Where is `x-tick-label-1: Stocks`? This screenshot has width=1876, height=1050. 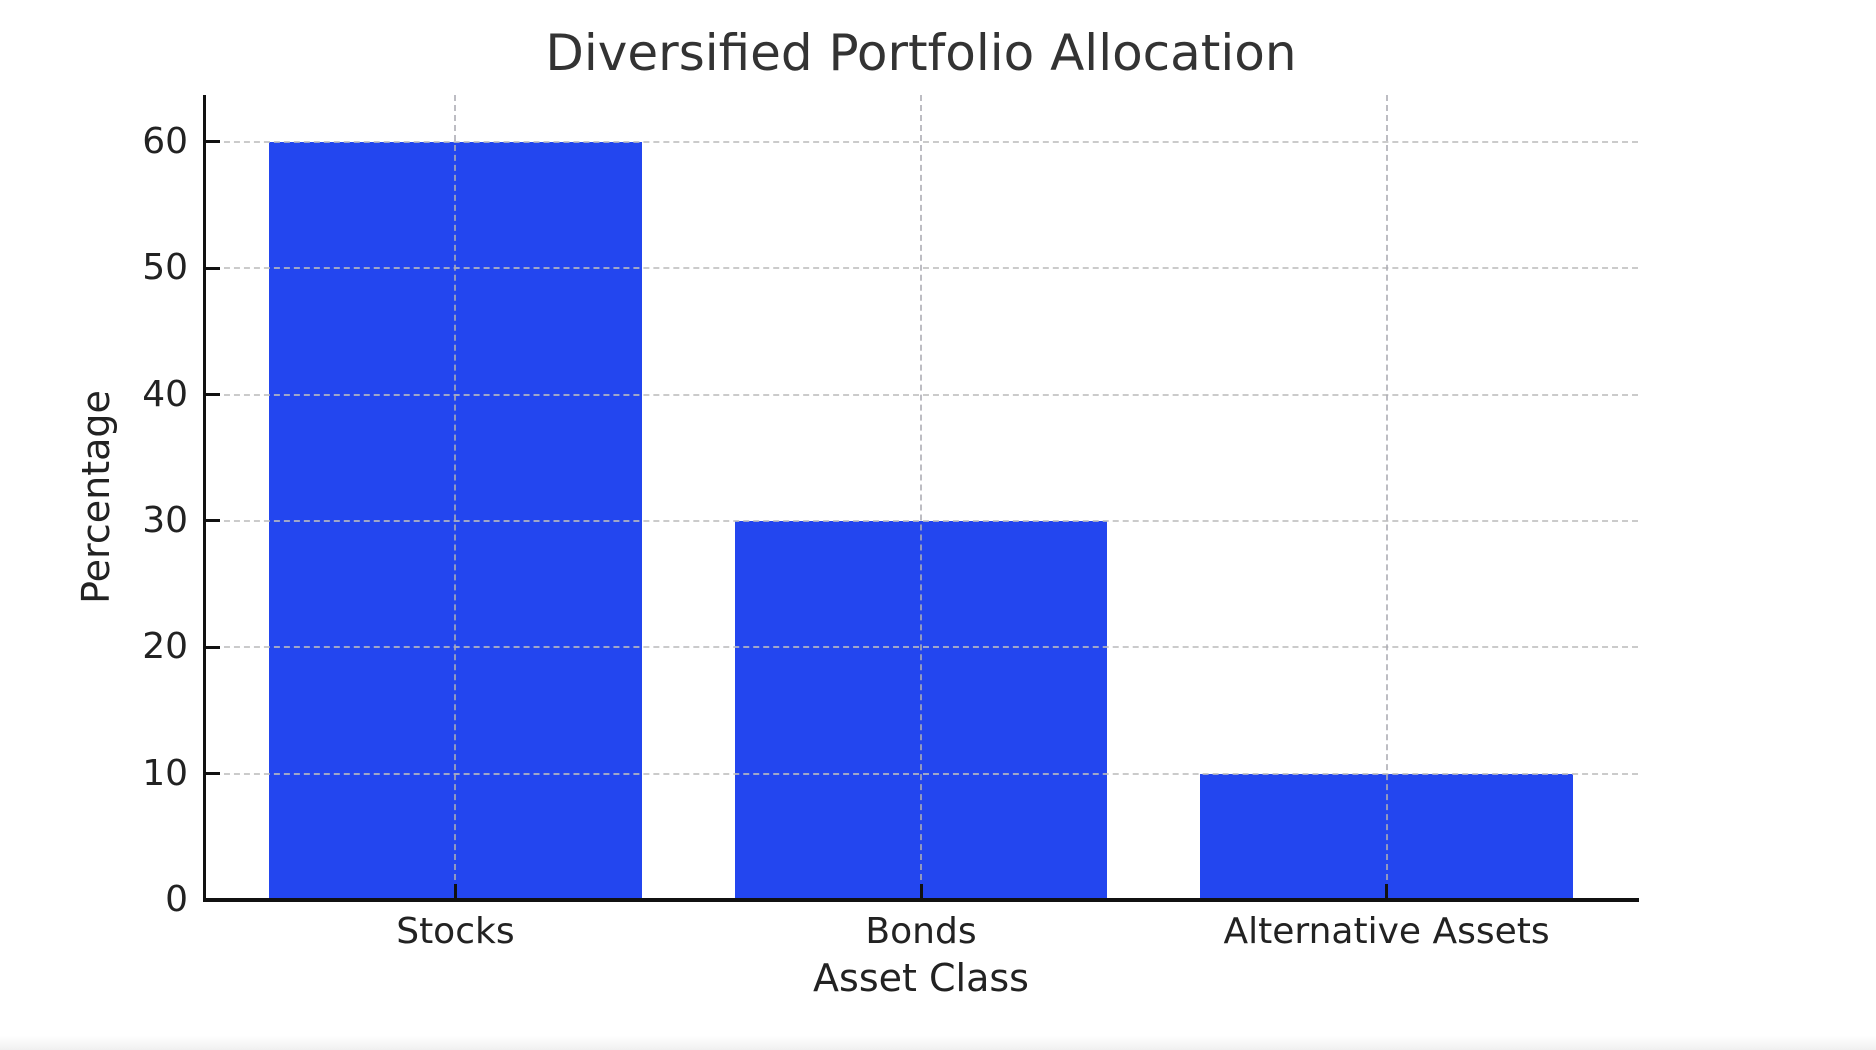 x-tick-label-1: Stocks is located at coordinates (455, 931).